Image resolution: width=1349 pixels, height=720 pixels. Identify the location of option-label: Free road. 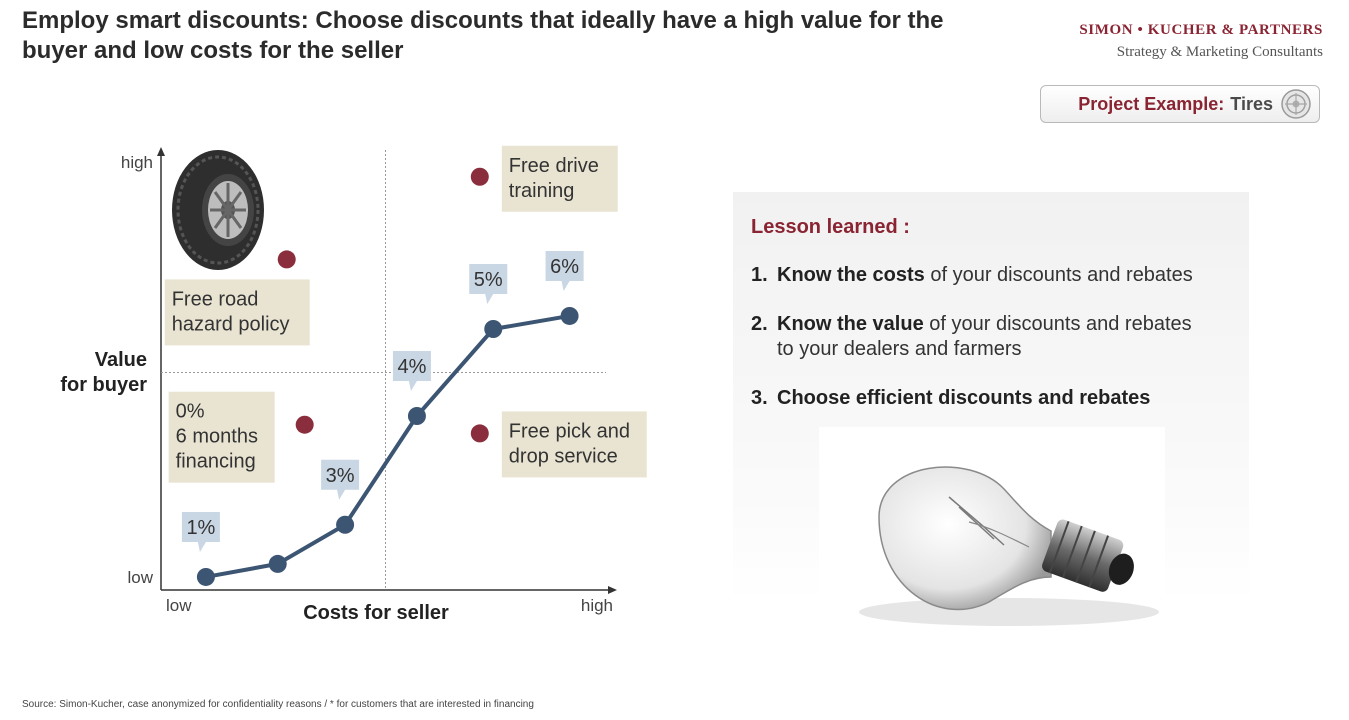
(215, 299).